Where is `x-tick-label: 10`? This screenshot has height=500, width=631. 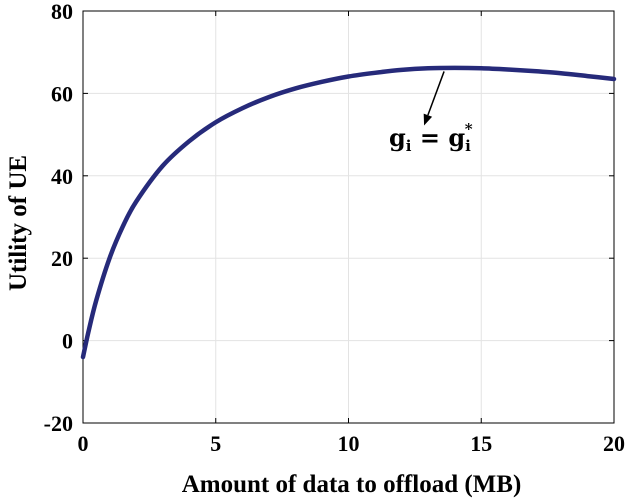 x-tick-label: 10 is located at coordinates (349, 443).